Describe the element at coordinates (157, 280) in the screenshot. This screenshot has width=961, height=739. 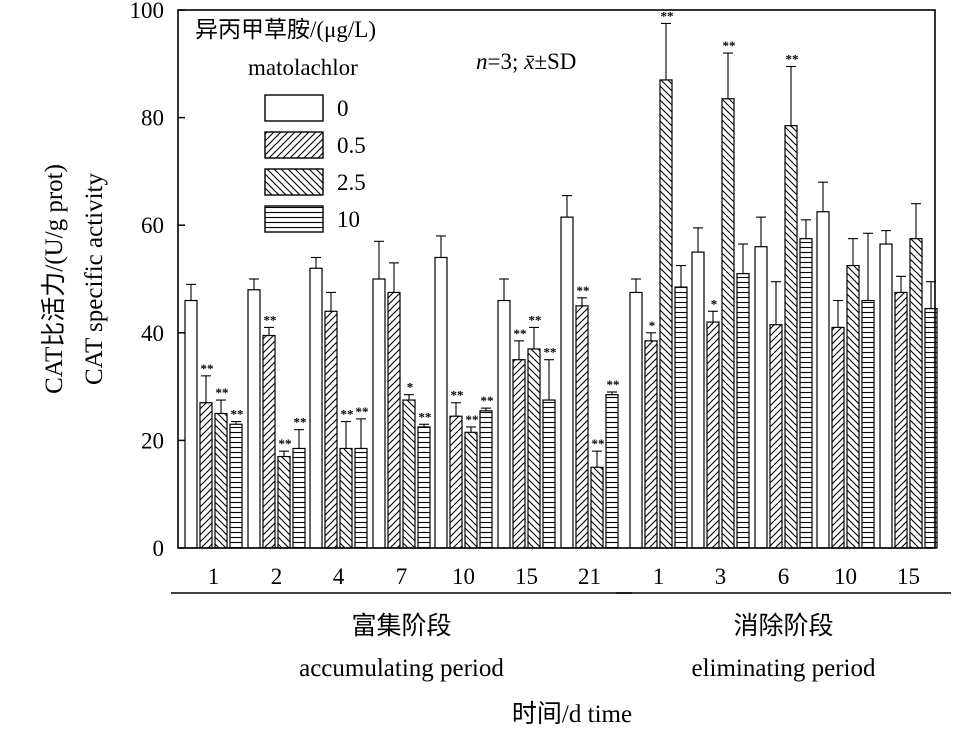
I see `y-axis-ticks: 0 20 40 60 80 100` at that location.